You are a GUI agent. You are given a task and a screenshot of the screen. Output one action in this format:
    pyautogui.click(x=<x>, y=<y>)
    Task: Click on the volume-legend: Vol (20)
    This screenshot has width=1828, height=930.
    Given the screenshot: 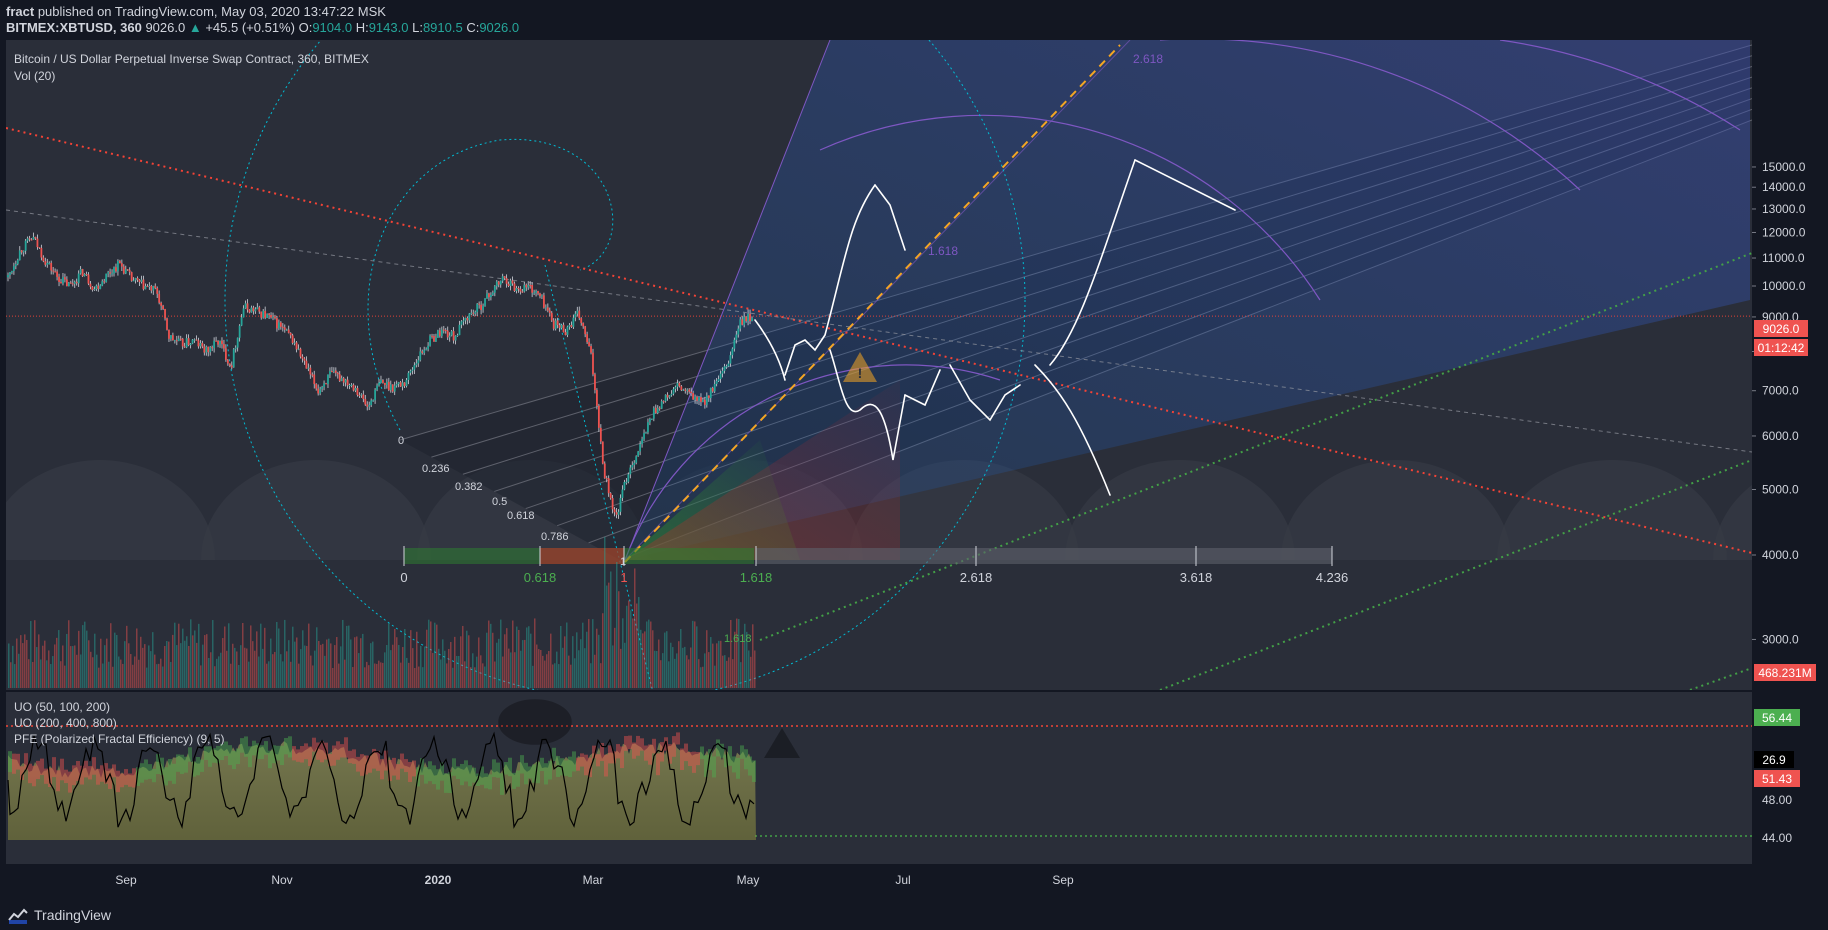 What is the action you would take?
    pyautogui.click(x=35, y=76)
    